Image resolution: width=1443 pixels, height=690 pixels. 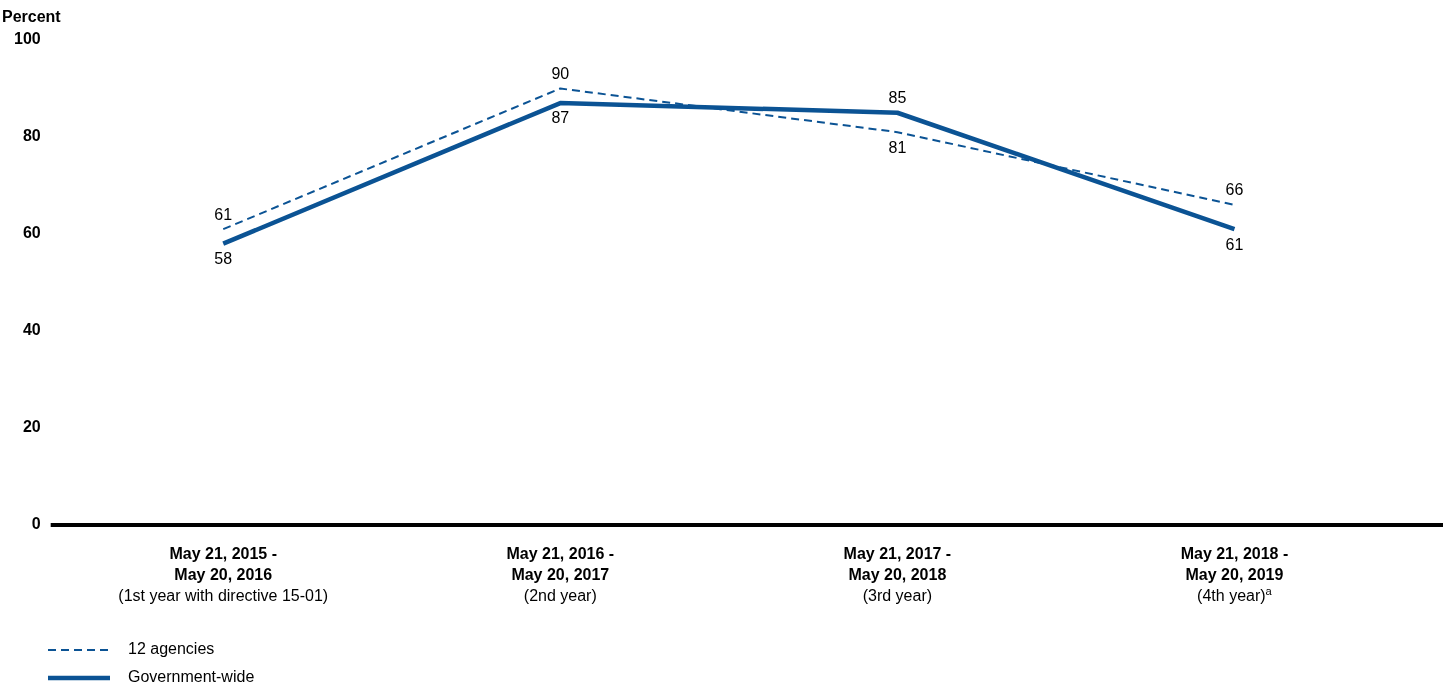 What do you see at coordinates (36, 524) in the screenshot?
I see `y-tick-label: 0` at bounding box center [36, 524].